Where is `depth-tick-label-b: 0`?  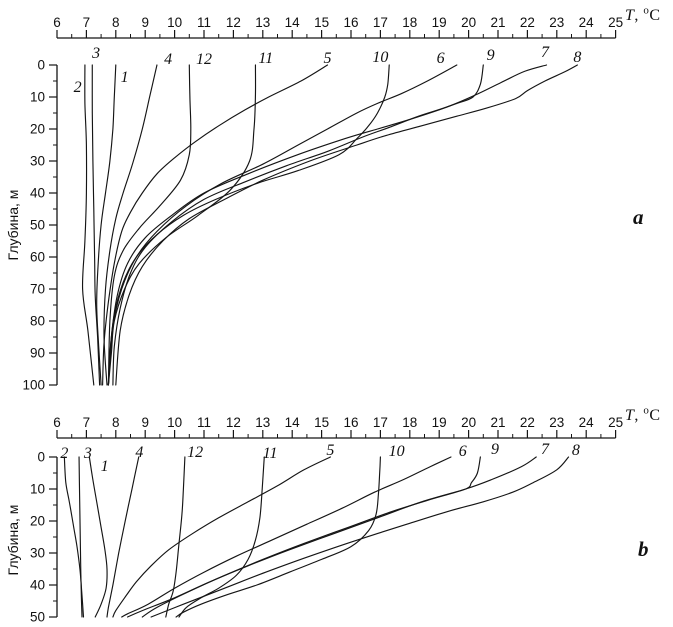 depth-tick-label-b: 0 is located at coordinates (41, 457).